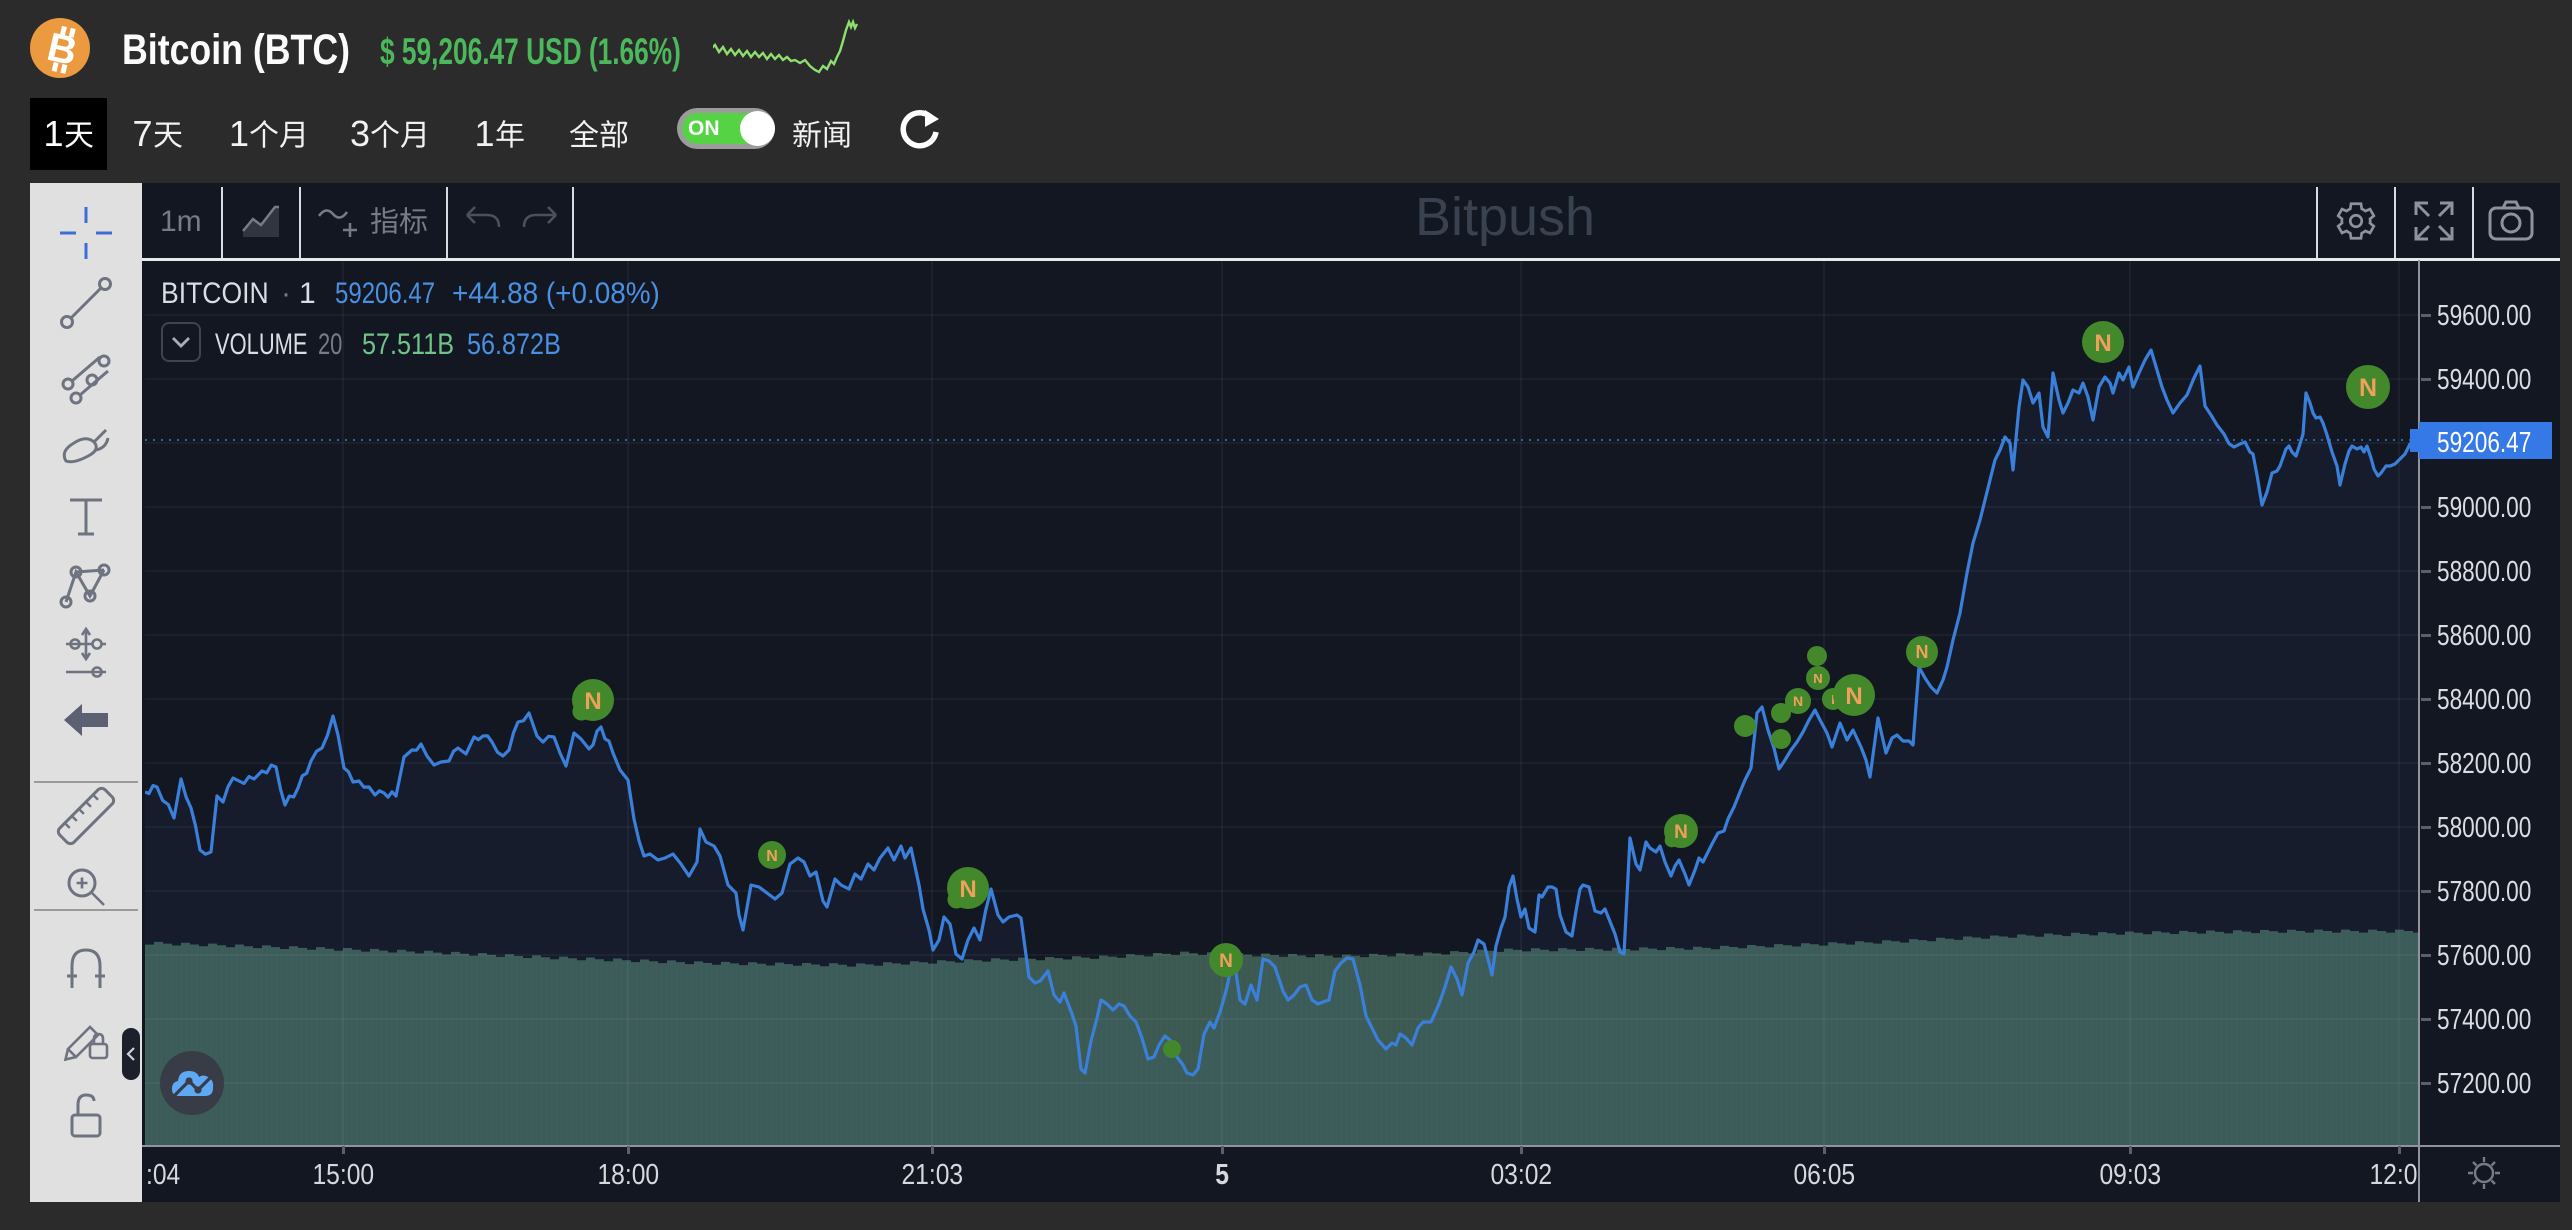 Image resolution: width=2572 pixels, height=1230 pixels. What do you see at coordinates (1833, 699) in the screenshot?
I see `svg-text: I` at bounding box center [1833, 699].